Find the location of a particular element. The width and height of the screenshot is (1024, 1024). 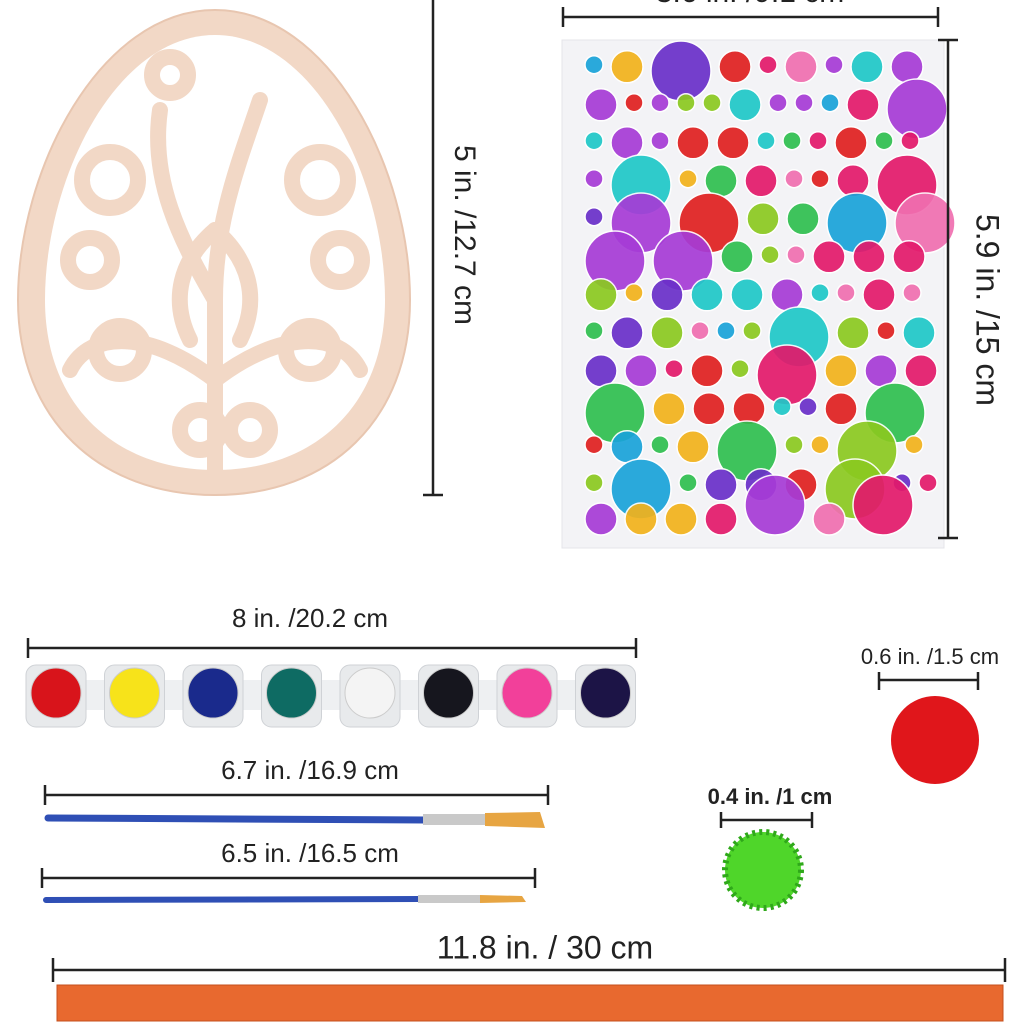

green-pom-pom is located at coordinates (763, 870).